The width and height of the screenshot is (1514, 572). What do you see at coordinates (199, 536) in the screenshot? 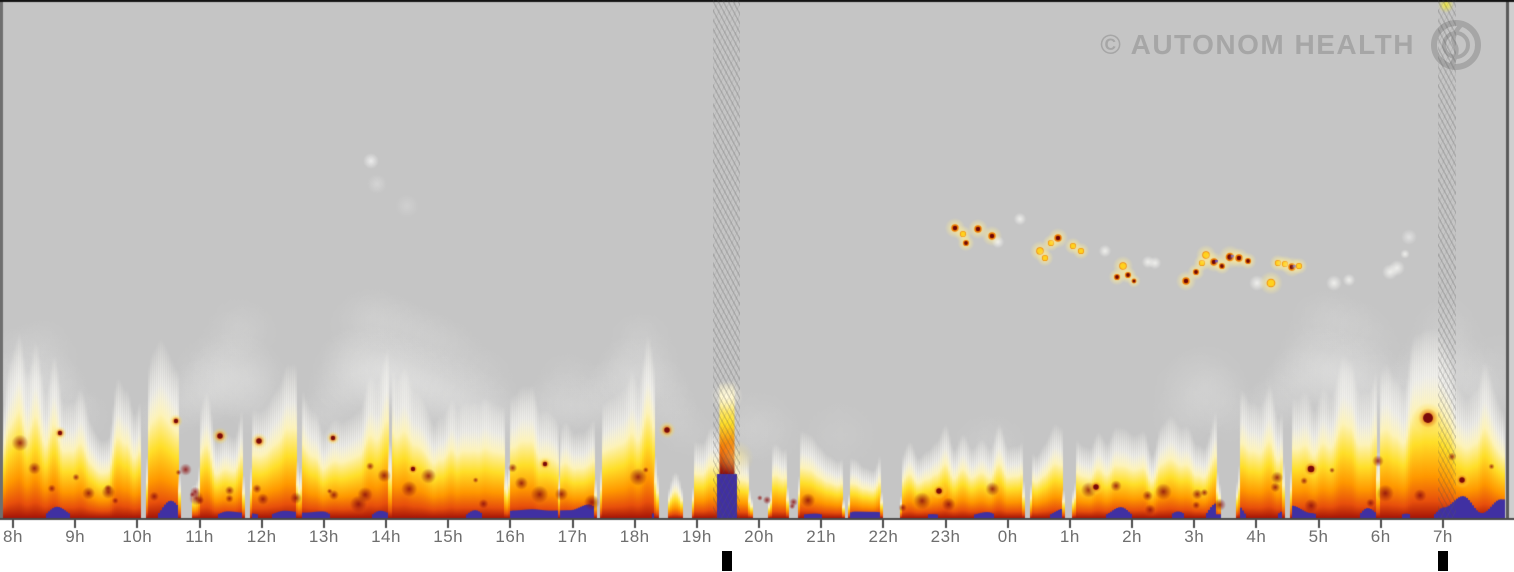
I see `axis-tick-label: 11h` at bounding box center [199, 536].